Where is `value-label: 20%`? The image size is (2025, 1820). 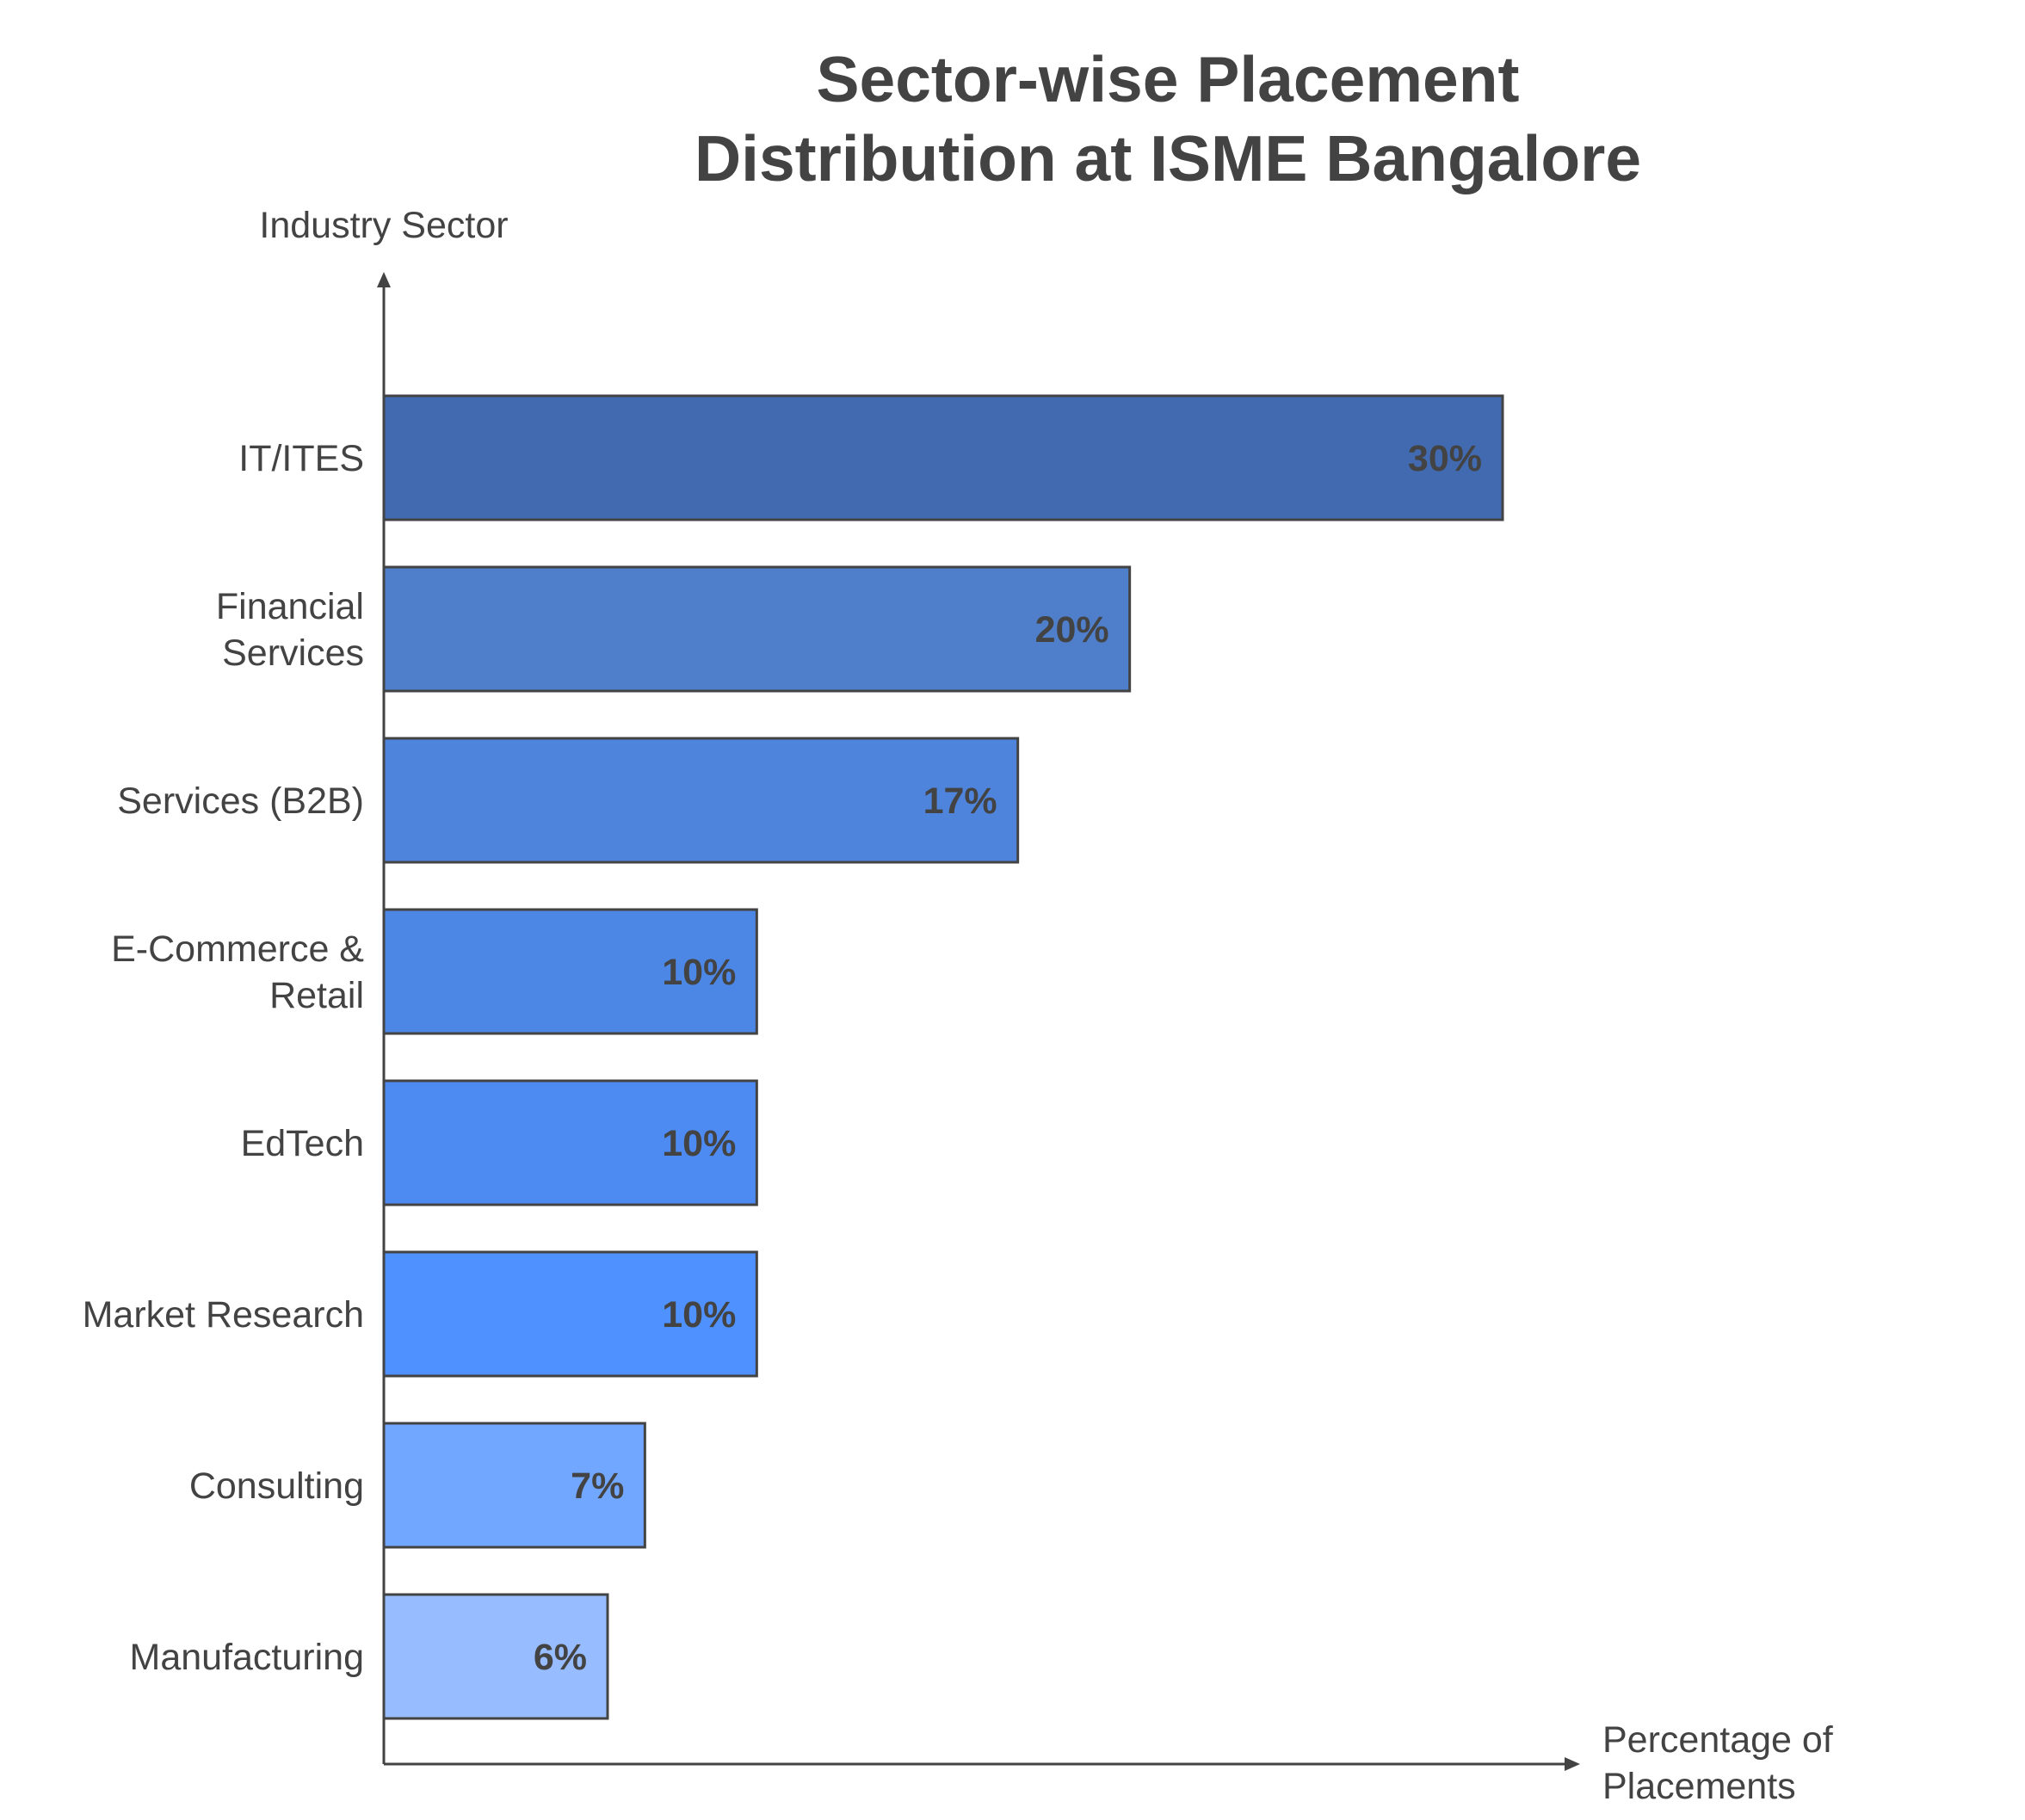
value-label: 20% is located at coordinates (1072, 630).